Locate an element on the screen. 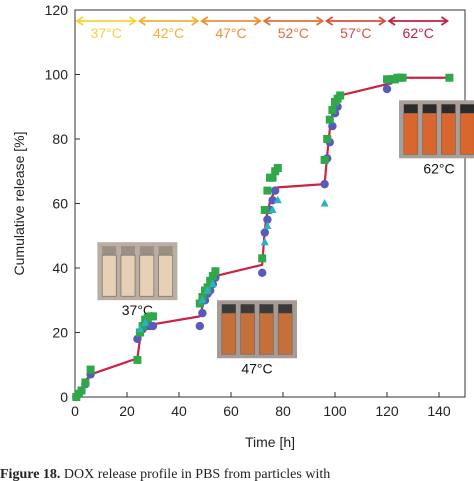 The width and height of the screenshot is (474, 481). band-label: 57°C is located at coordinates (355, 33).